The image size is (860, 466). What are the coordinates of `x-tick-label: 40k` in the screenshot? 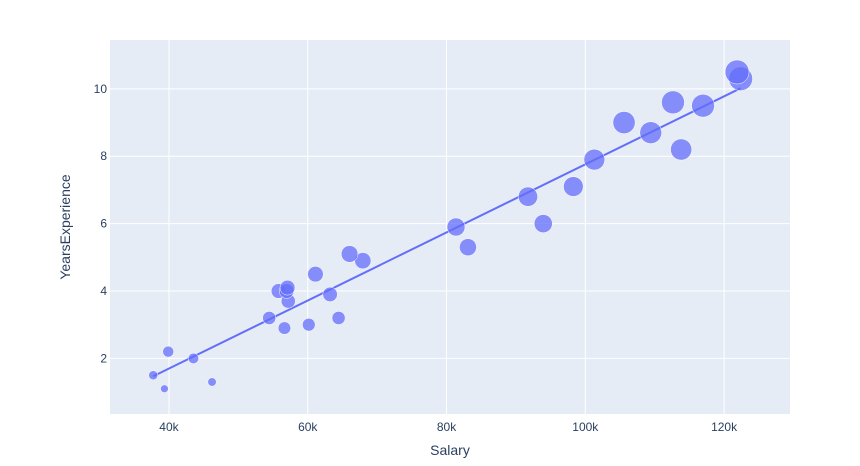 It's located at (169, 427).